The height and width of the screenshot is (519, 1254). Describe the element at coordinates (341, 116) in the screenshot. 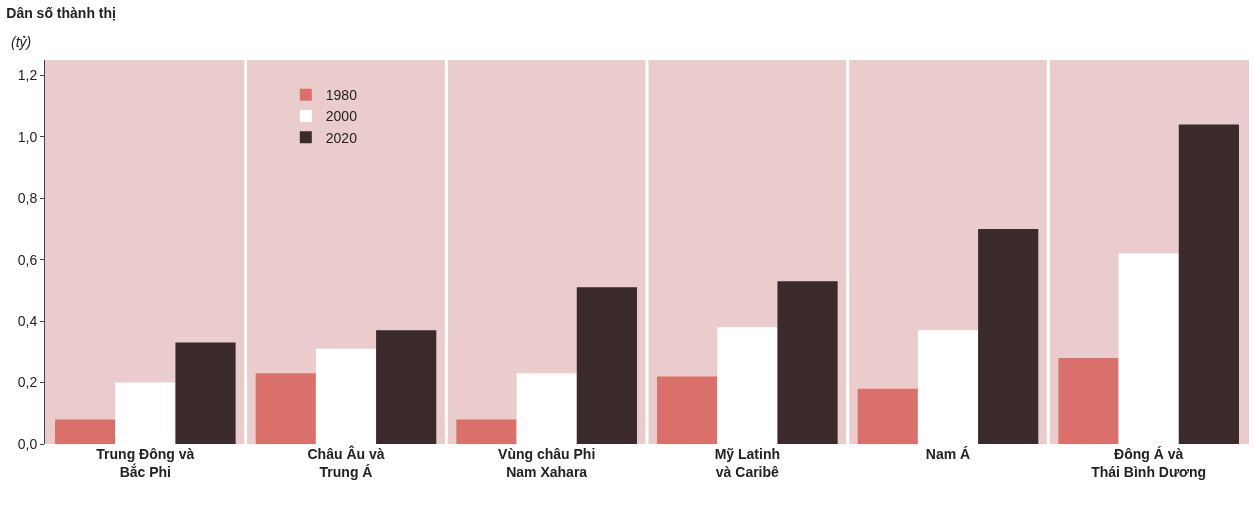

I see `legend-label: 2000` at that location.